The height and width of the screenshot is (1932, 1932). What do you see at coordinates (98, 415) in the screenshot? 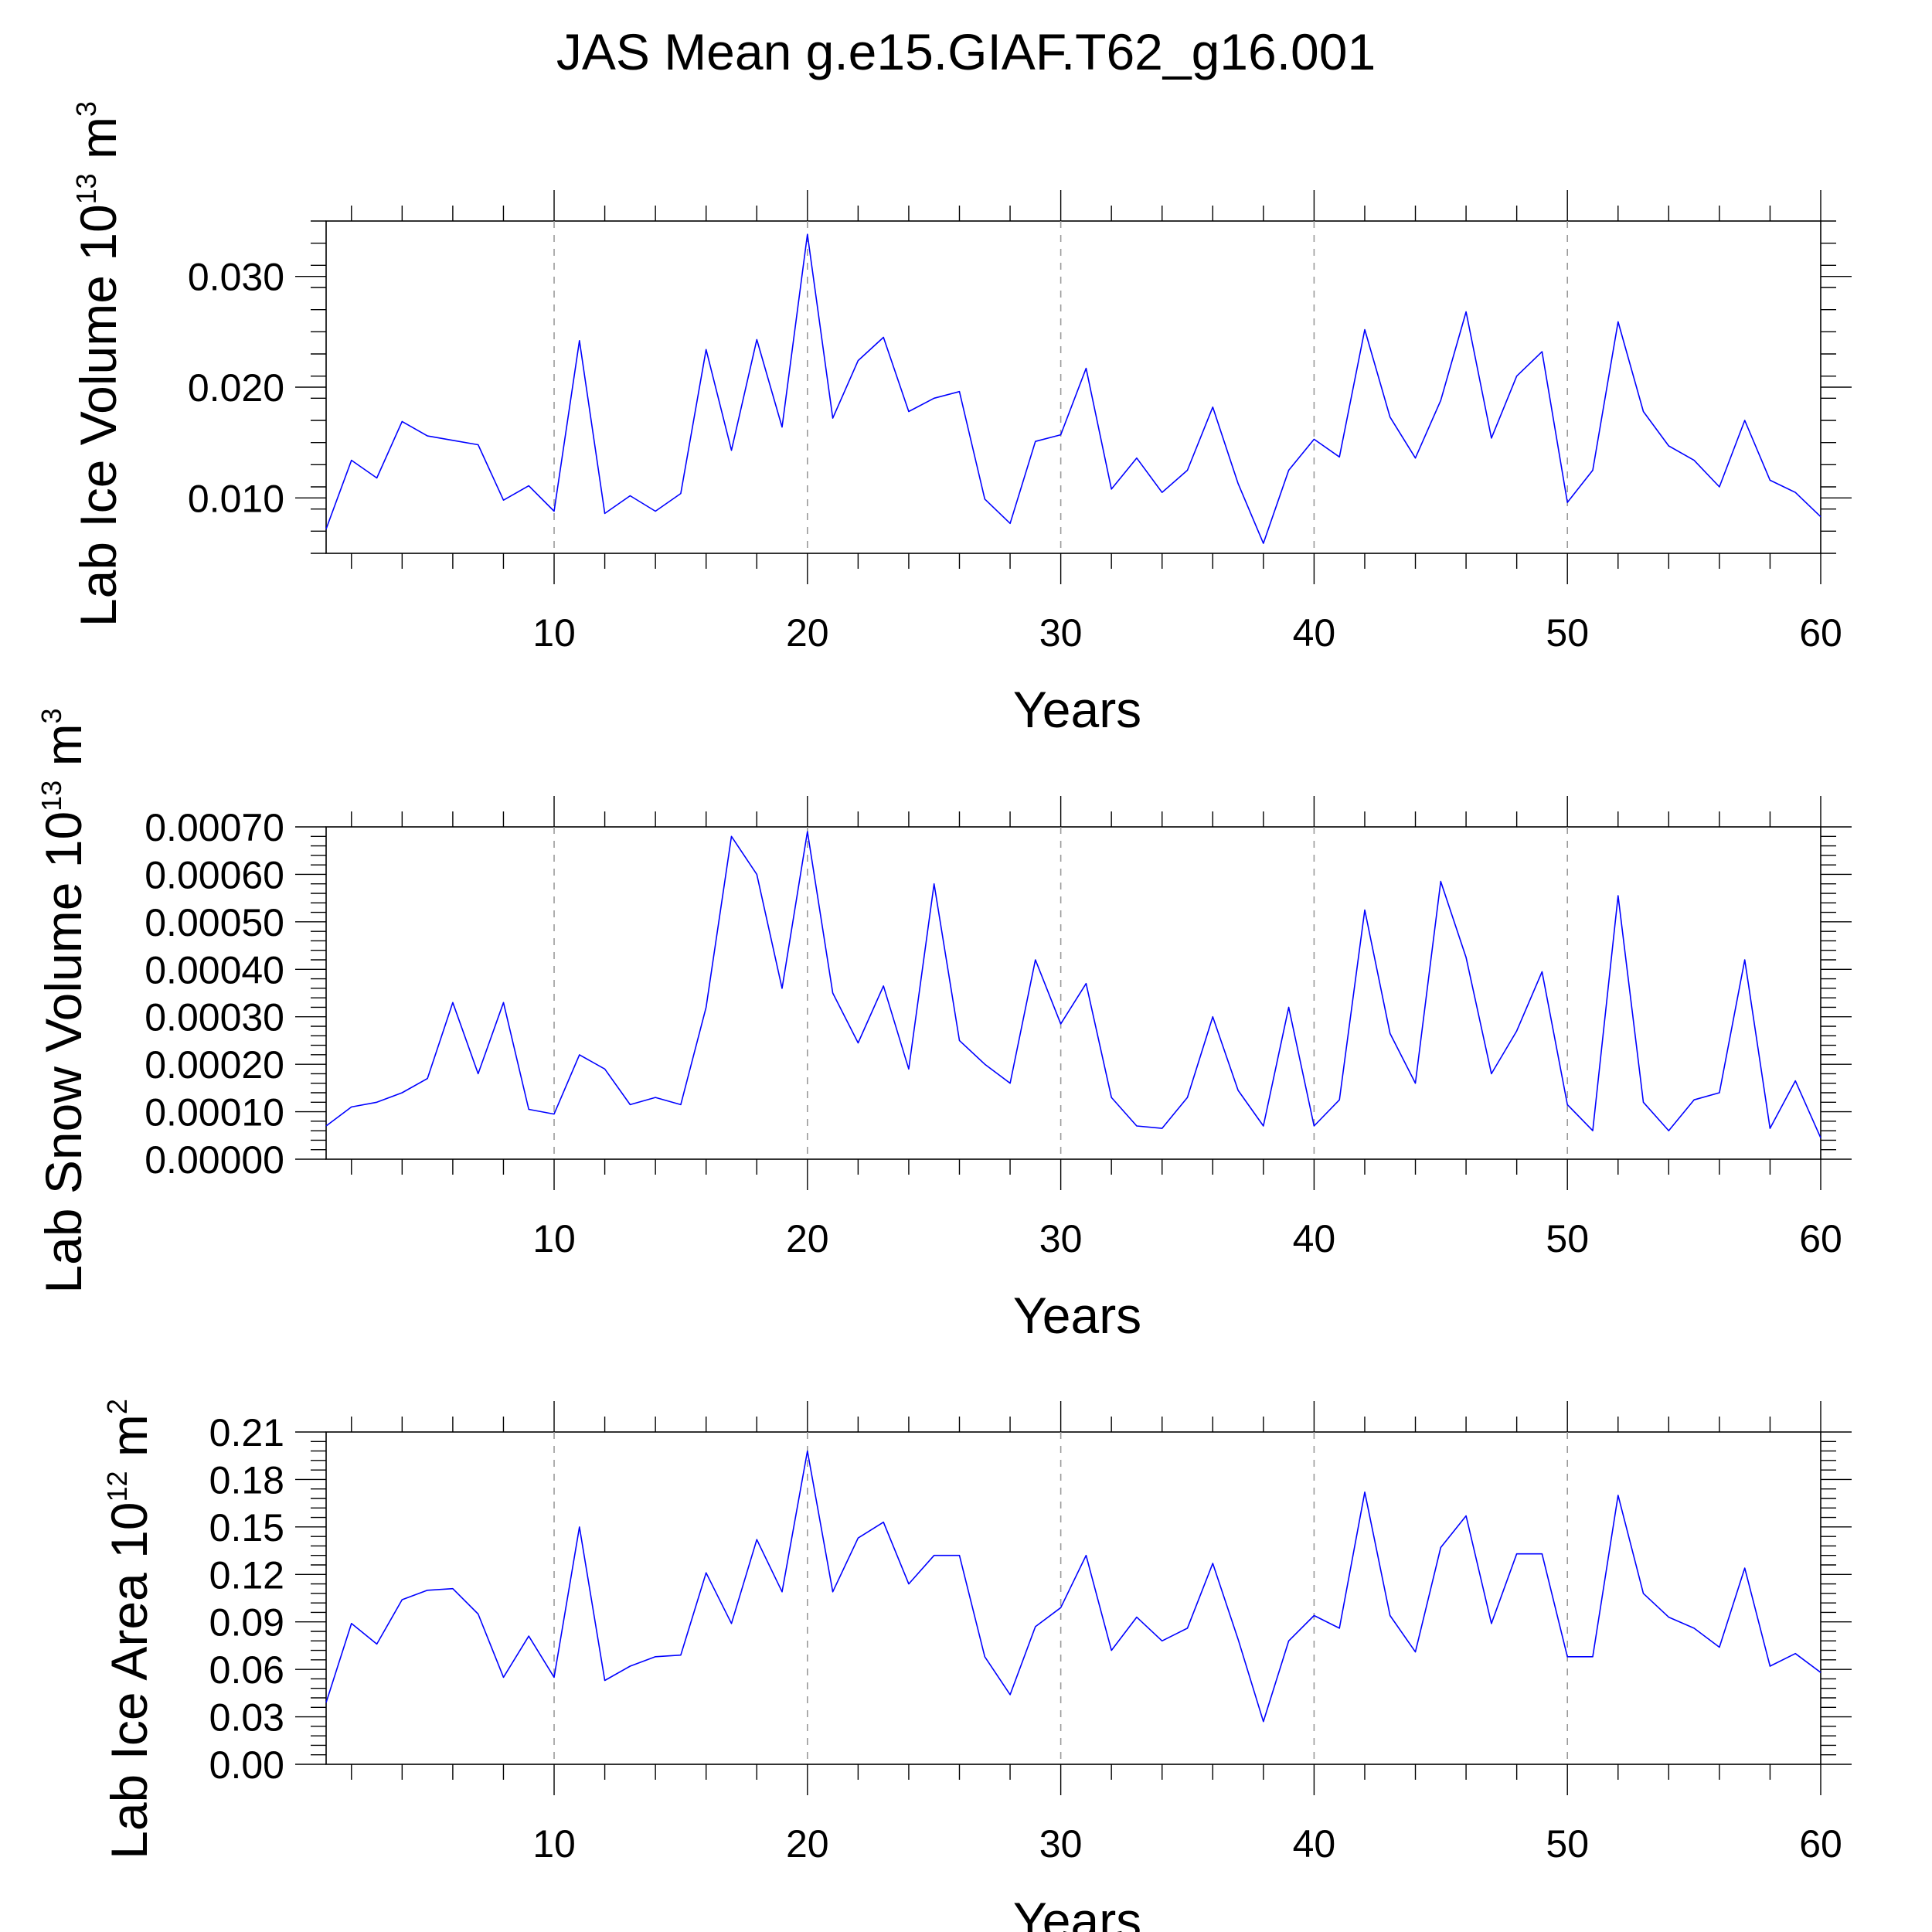
I see `y-axis-title-text: Lab Ice Volume 10` at bounding box center [98, 415].